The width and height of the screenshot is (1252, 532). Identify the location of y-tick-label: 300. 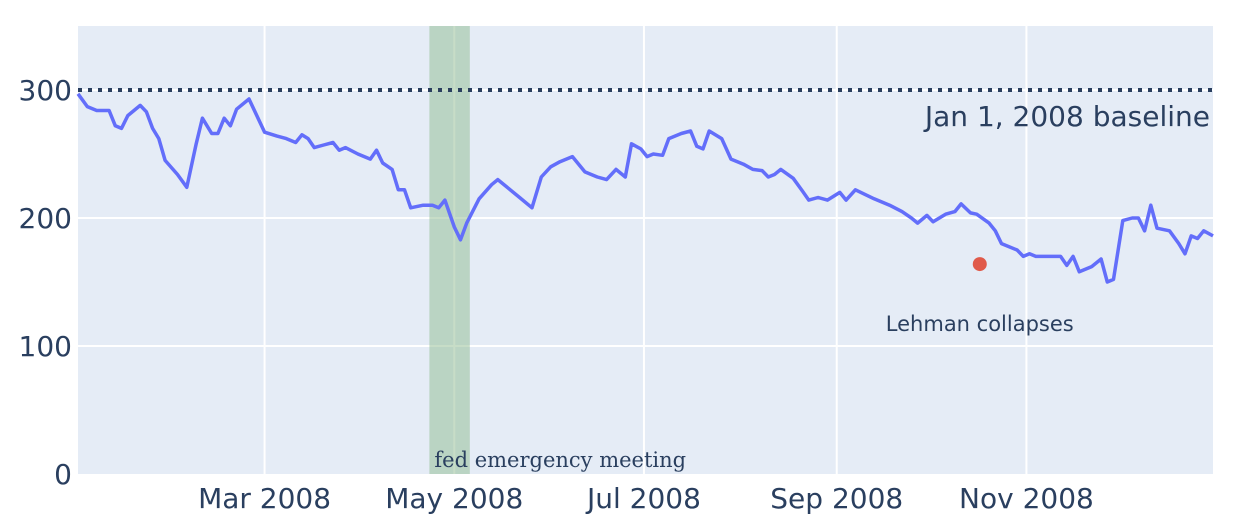
(45, 90).